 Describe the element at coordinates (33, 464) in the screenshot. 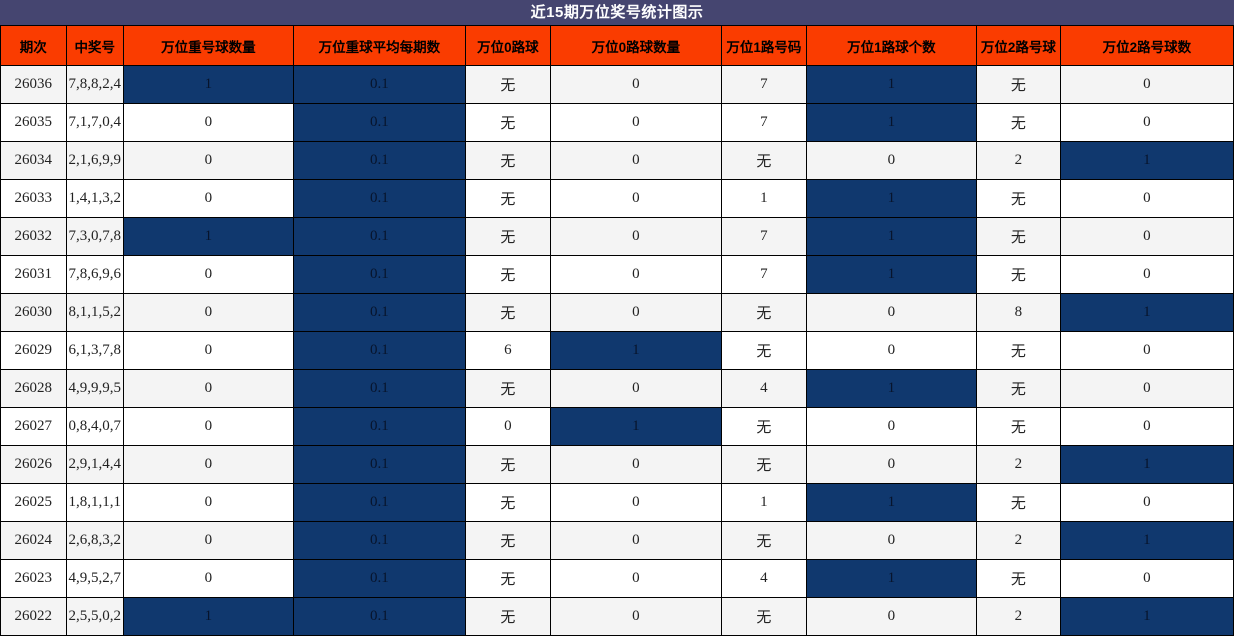

I see `cell-issue-number: 26026` at that location.